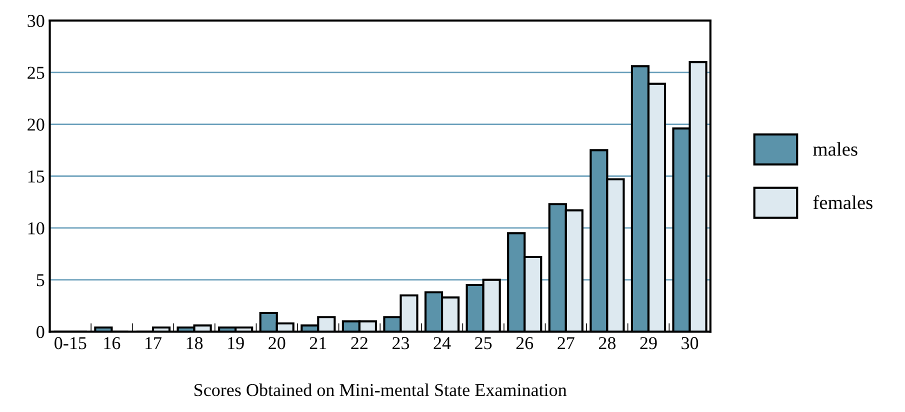  Describe the element at coordinates (607, 343) in the screenshot. I see `x-tick-label: 28` at that location.